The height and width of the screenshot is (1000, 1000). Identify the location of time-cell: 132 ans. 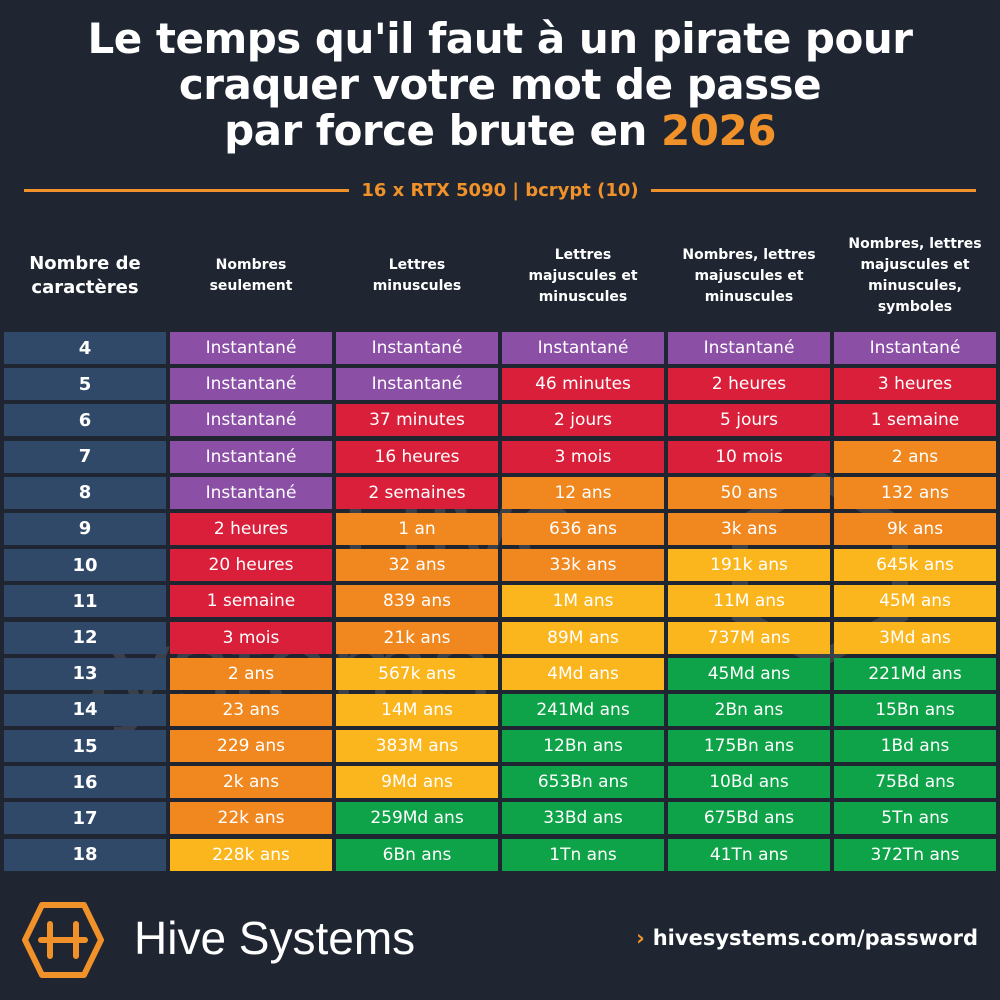
(915, 492).